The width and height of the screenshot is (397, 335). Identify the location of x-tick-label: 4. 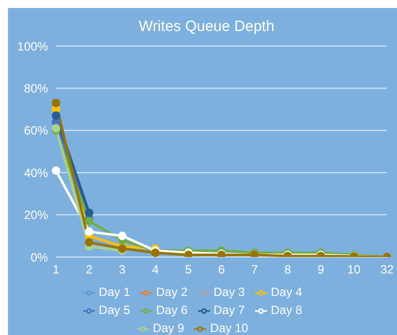
(155, 269).